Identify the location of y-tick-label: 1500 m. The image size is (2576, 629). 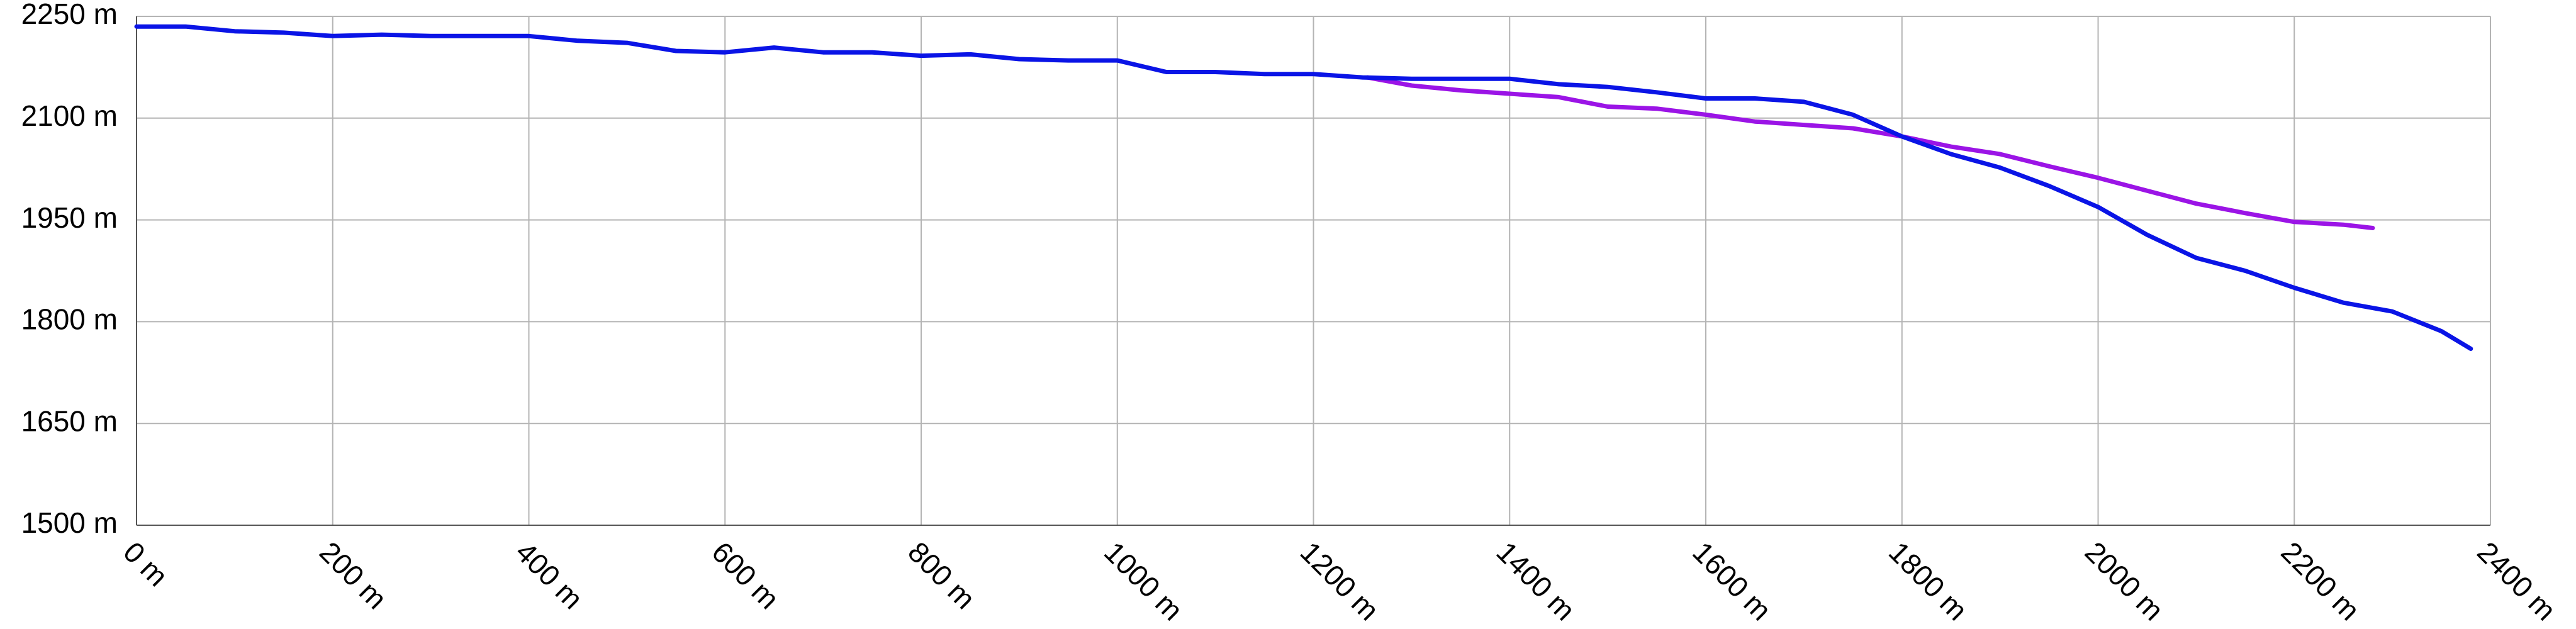
(69, 522).